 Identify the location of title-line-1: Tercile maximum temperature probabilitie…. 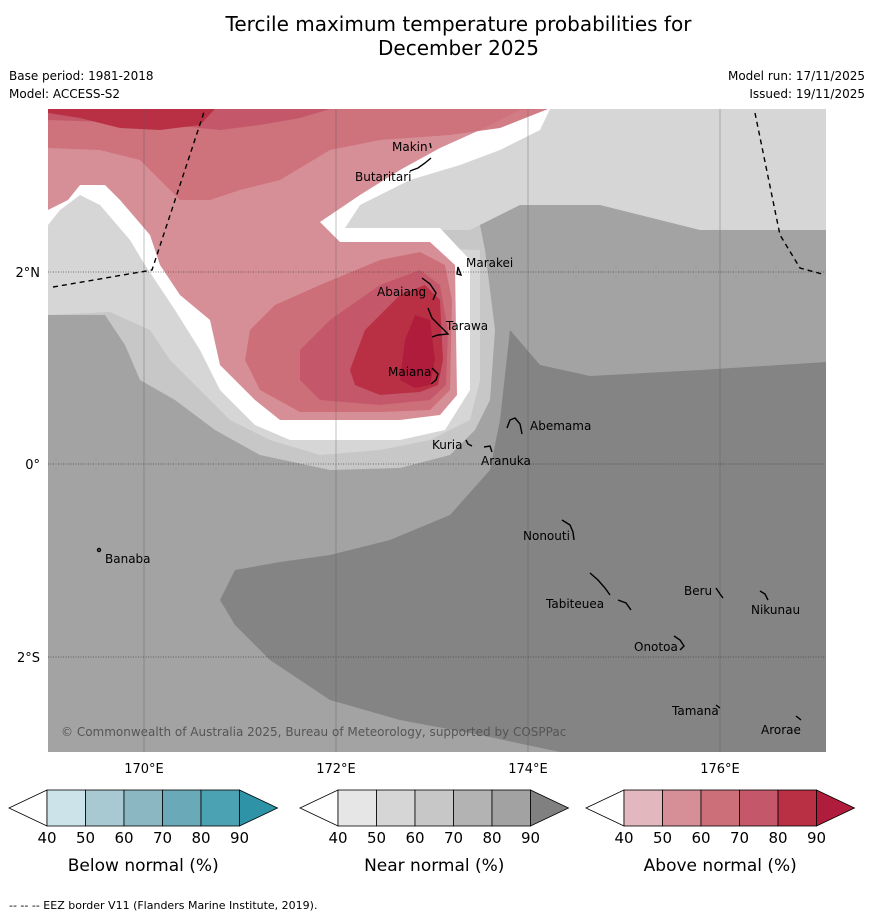
(458, 24).